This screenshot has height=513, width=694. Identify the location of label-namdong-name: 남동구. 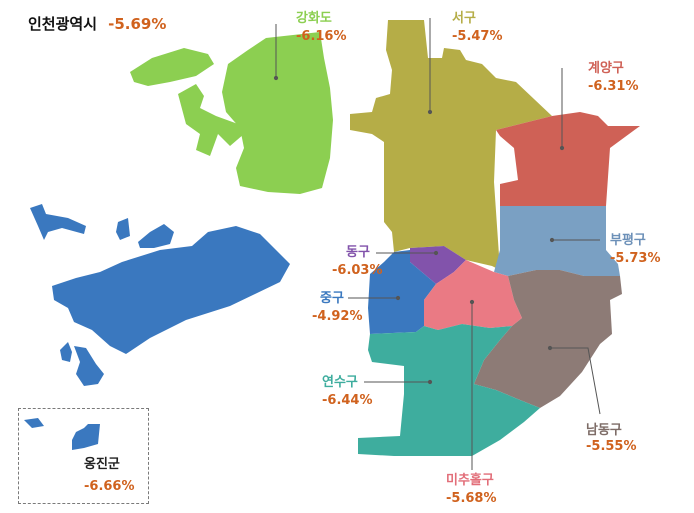
(604, 430).